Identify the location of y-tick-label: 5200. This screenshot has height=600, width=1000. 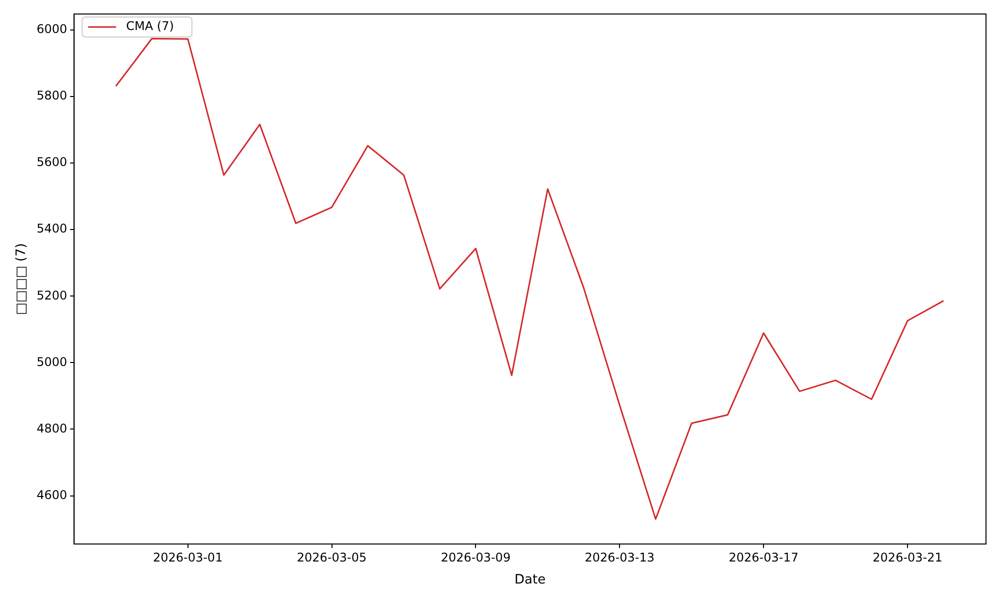
(52, 295).